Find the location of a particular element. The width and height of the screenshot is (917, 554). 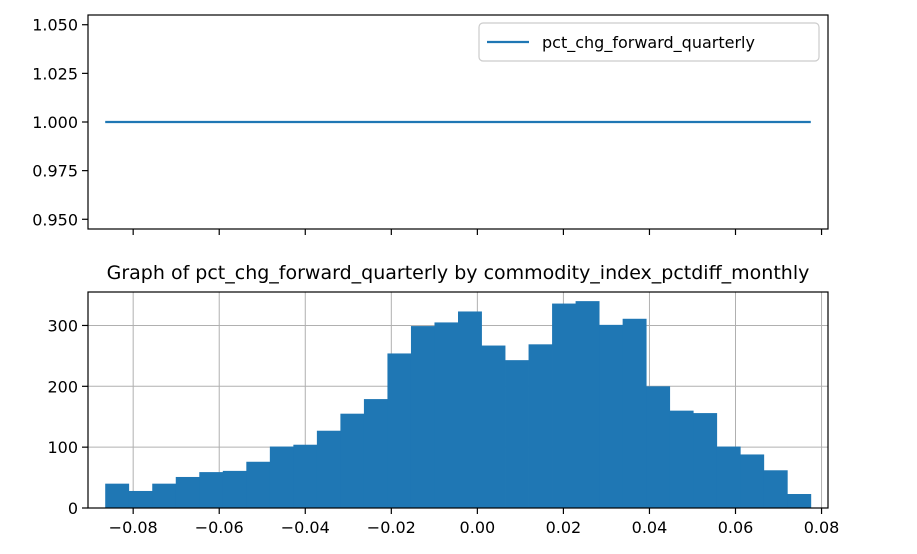

line-y-tick-label: 0.975 is located at coordinates (55, 171).